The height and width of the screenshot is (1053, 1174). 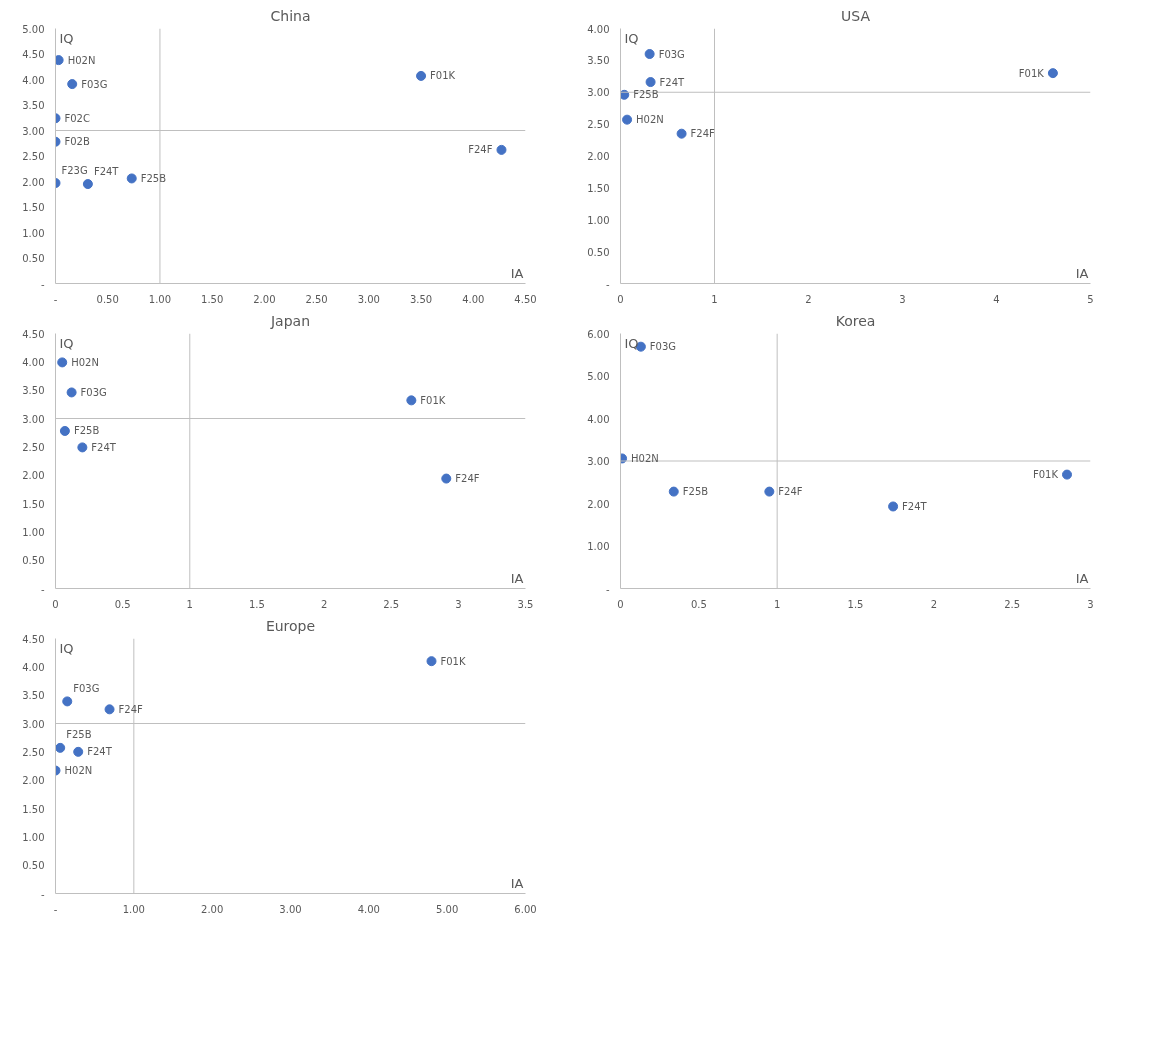 What do you see at coordinates (290, 625) in the screenshot?
I see `chart-title: Europe` at bounding box center [290, 625].